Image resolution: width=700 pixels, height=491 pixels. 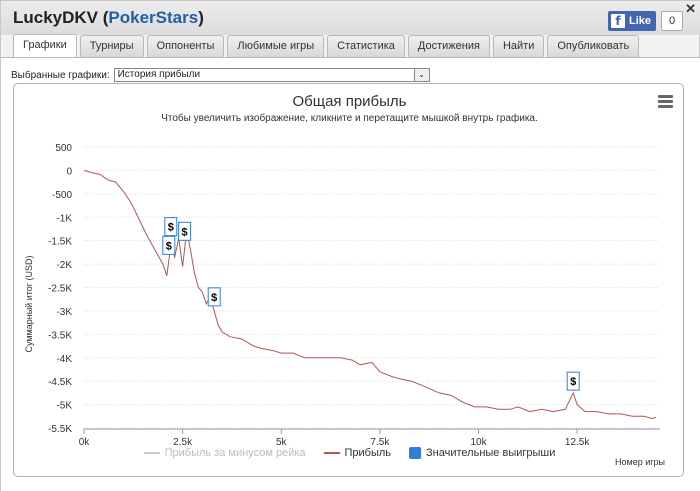 What do you see at coordinates (64, 218) in the screenshot?
I see `y-tick-label: -1K` at bounding box center [64, 218].